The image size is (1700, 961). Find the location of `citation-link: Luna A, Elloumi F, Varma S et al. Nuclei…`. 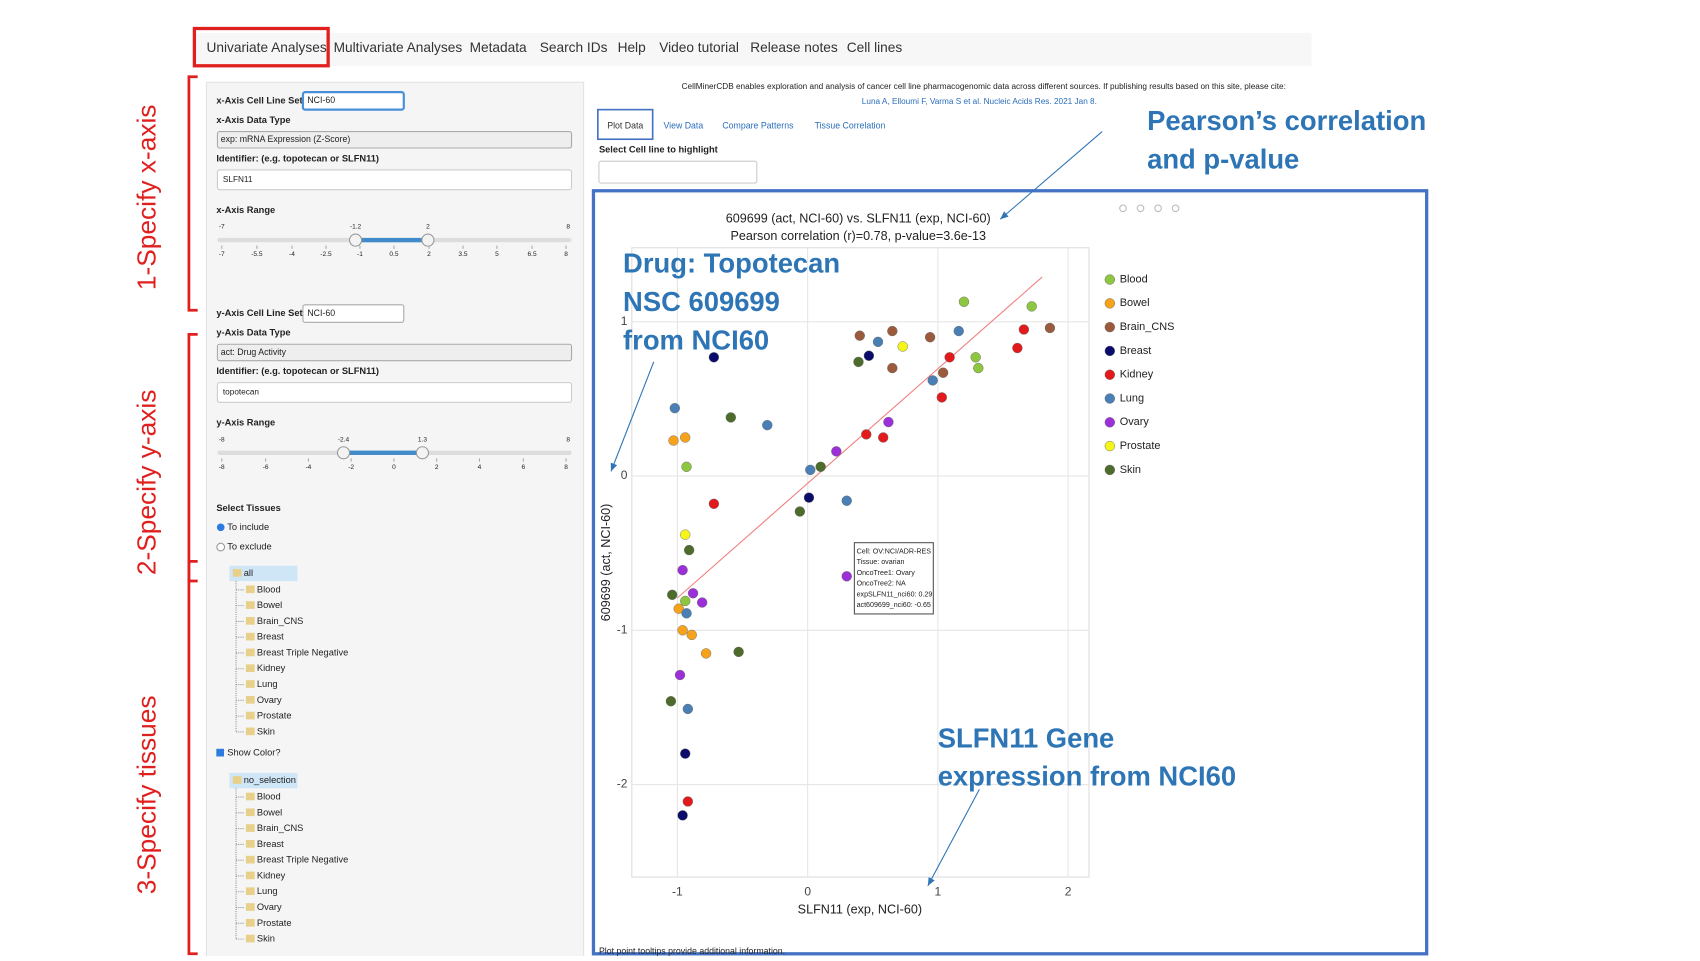

citation-link: Luna A, Elloumi F, Varma S et al. Nuclei… is located at coordinates (979, 101).